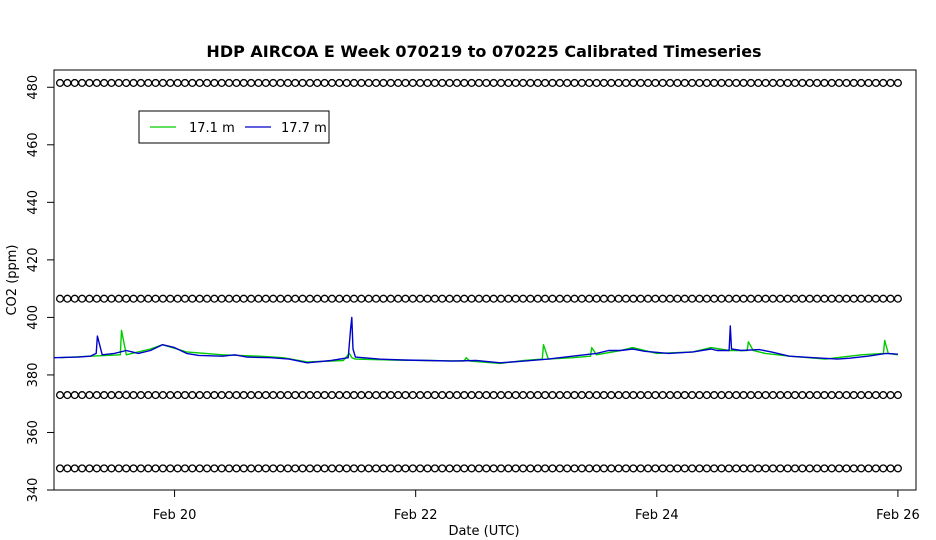  What do you see at coordinates (212, 128) in the screenshot?
I see `legend-label-17-1m: 17.1 m` at bounding box center [212, 128].